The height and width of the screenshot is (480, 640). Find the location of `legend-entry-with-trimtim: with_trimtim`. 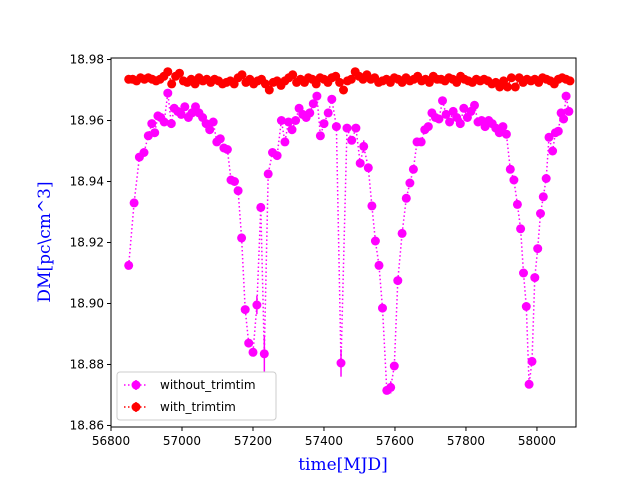

legend-entry-with-trimtim: with_trimtim is located at coordinates (180, 407).